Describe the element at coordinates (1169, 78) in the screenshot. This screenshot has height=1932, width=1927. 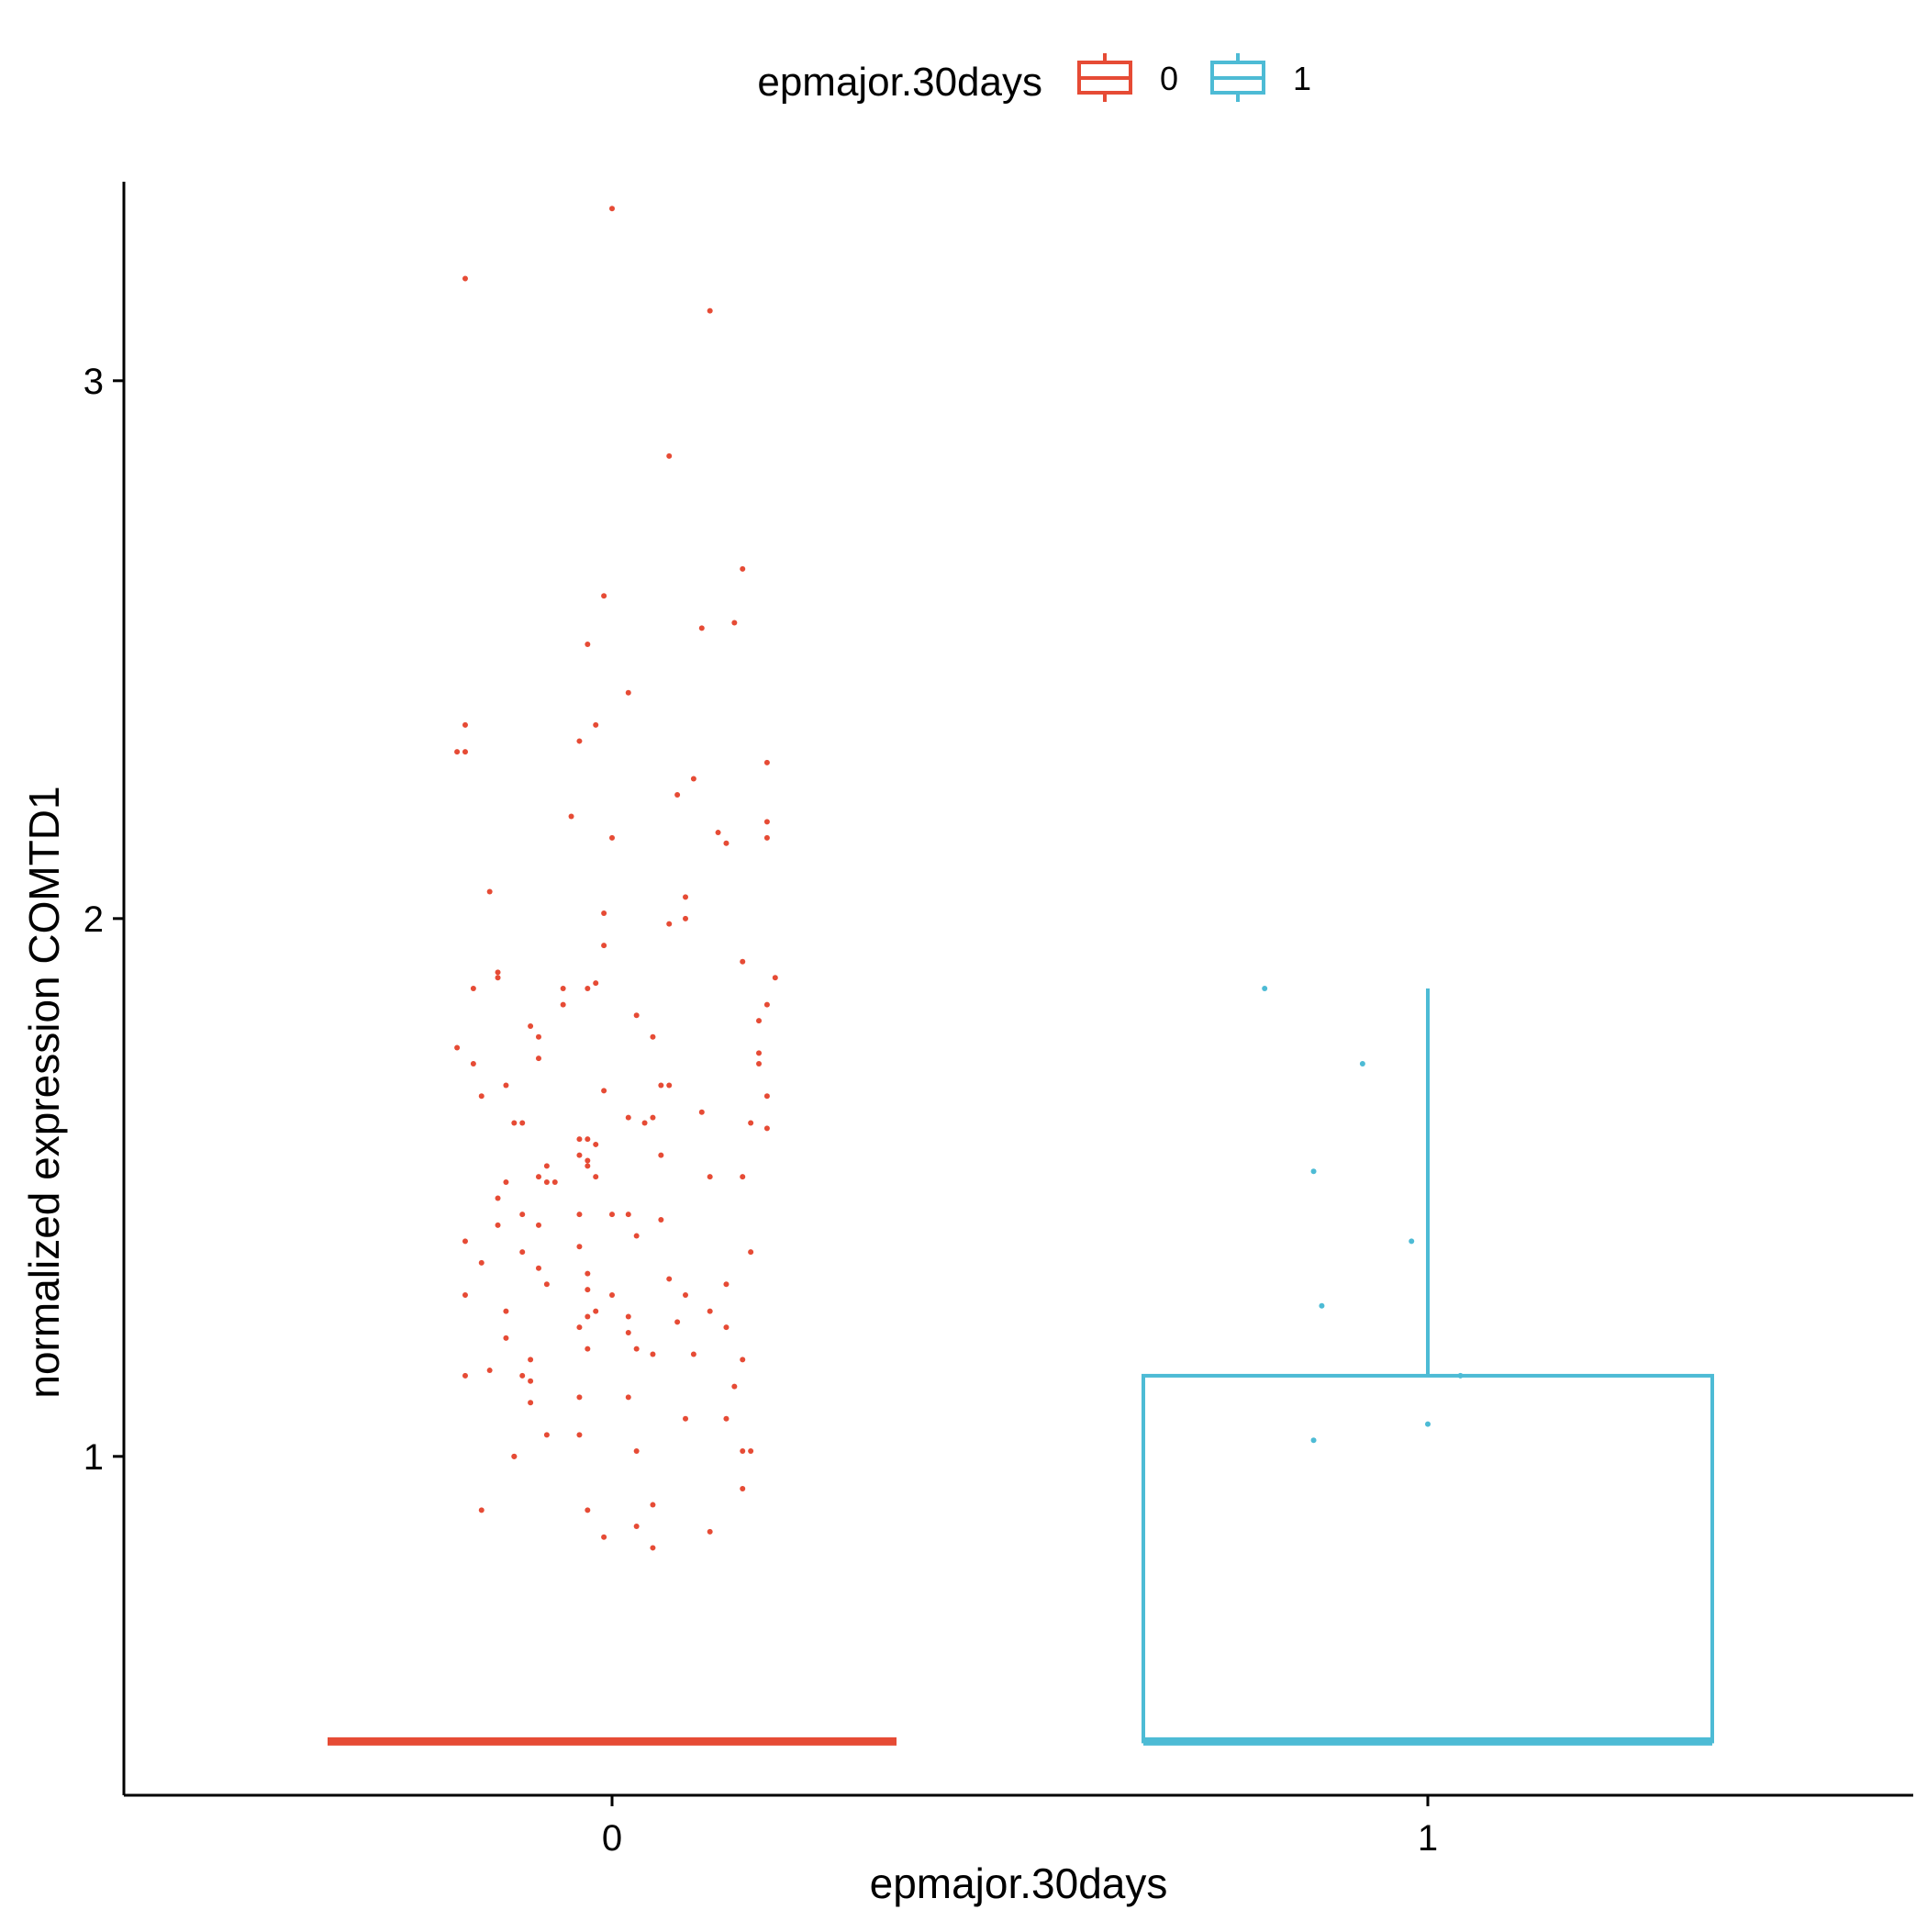
I see `legend-label: 0` at that location.